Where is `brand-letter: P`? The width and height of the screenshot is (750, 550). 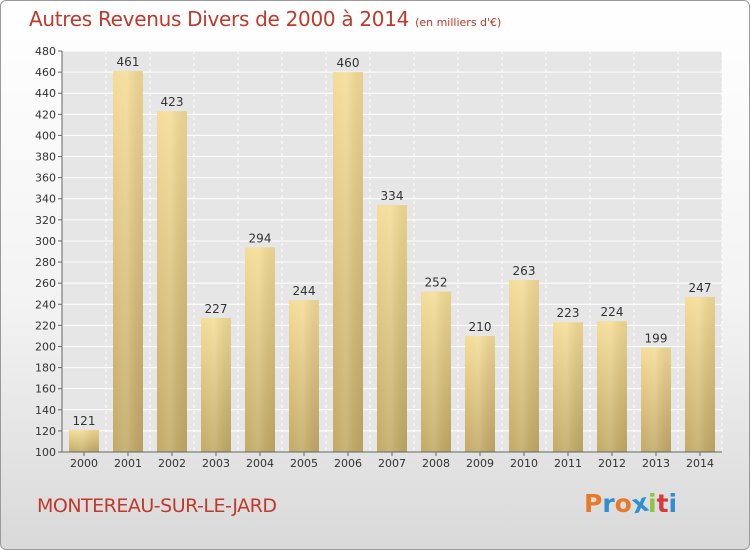 brand-letter: P is located at coordinates (593, 503).